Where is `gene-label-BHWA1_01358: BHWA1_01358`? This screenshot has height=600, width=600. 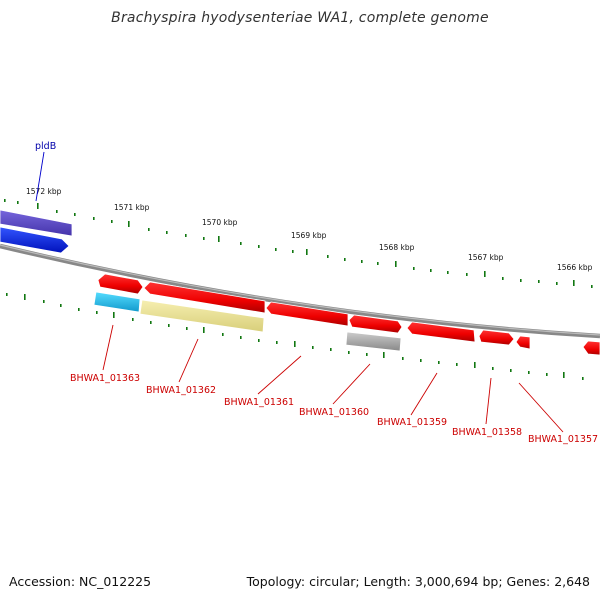 gene-label-BHWA1_01358: BHWA1_01358 is located at coordinates (487, 432).